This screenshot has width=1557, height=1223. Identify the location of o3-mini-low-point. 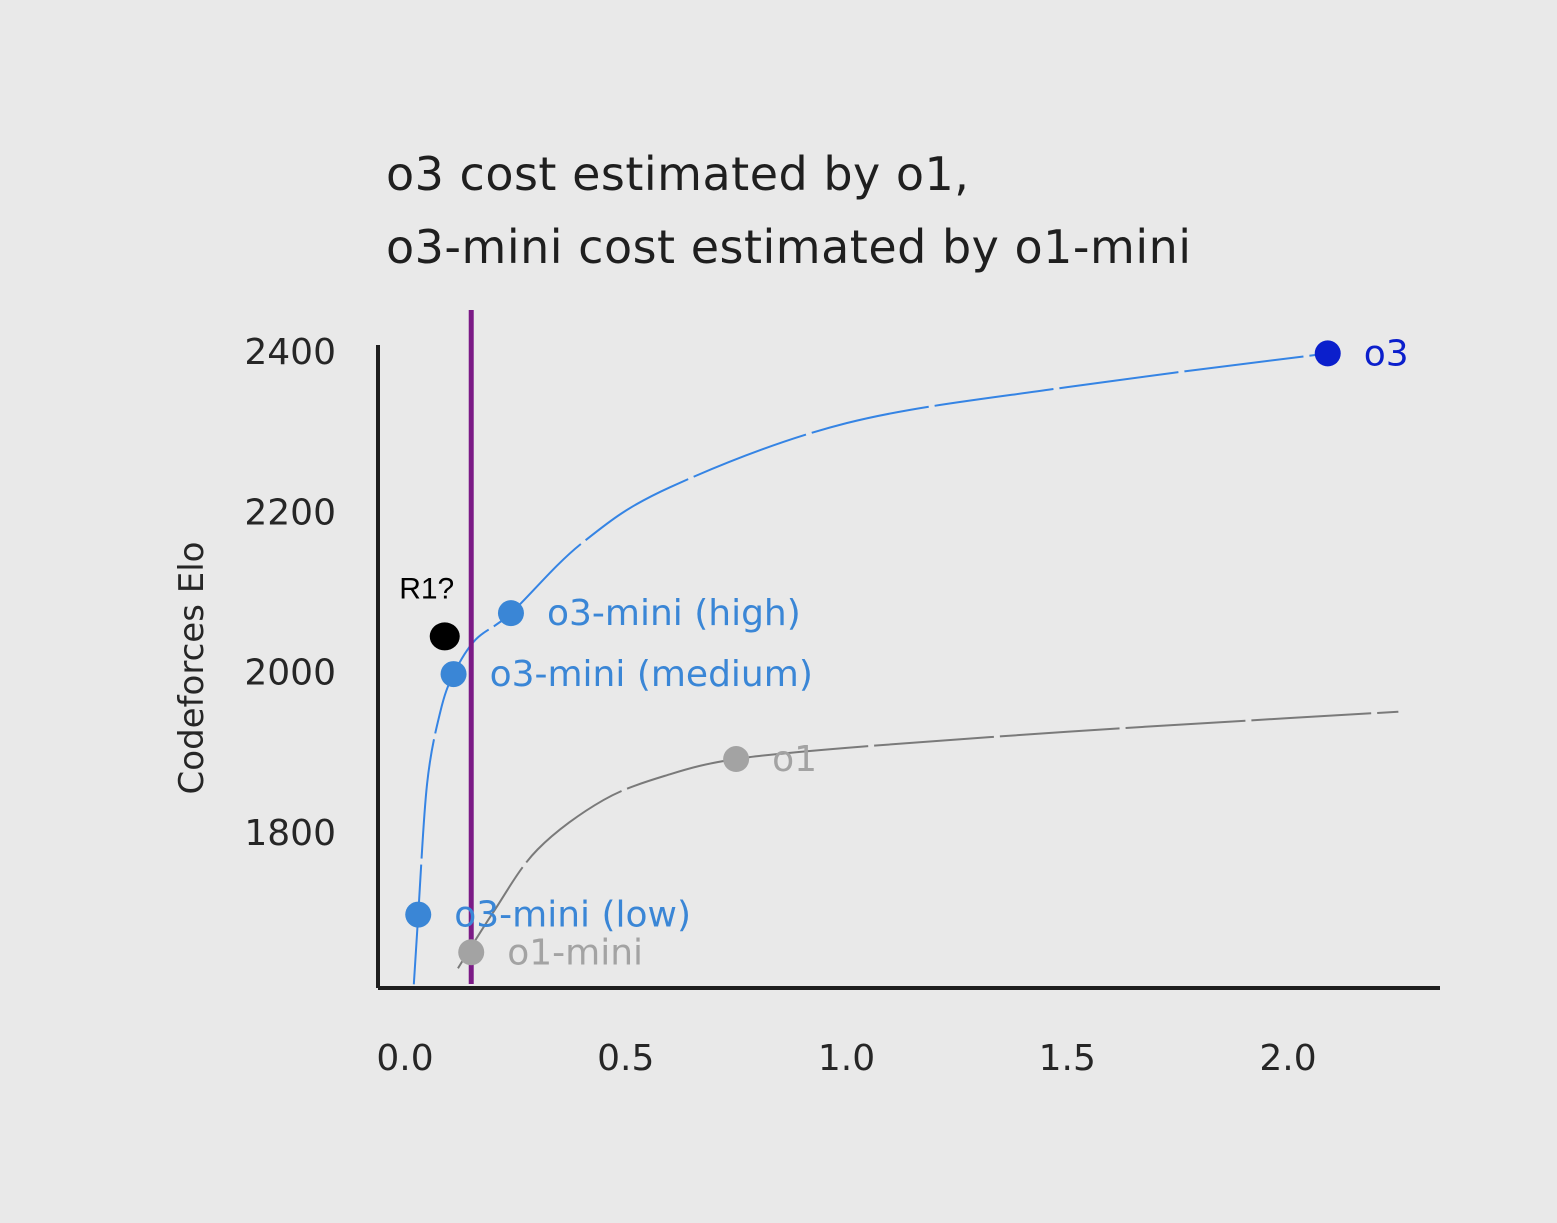
(418, 914).